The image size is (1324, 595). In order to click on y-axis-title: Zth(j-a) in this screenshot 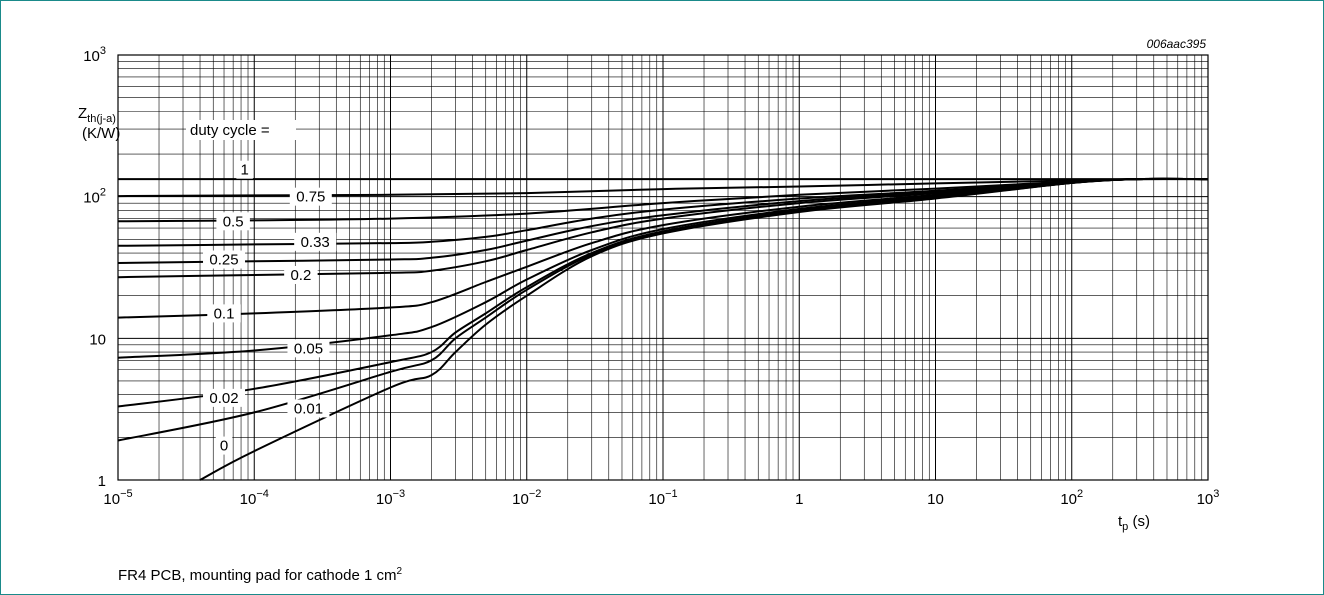, I will do `click(97, 115)`.